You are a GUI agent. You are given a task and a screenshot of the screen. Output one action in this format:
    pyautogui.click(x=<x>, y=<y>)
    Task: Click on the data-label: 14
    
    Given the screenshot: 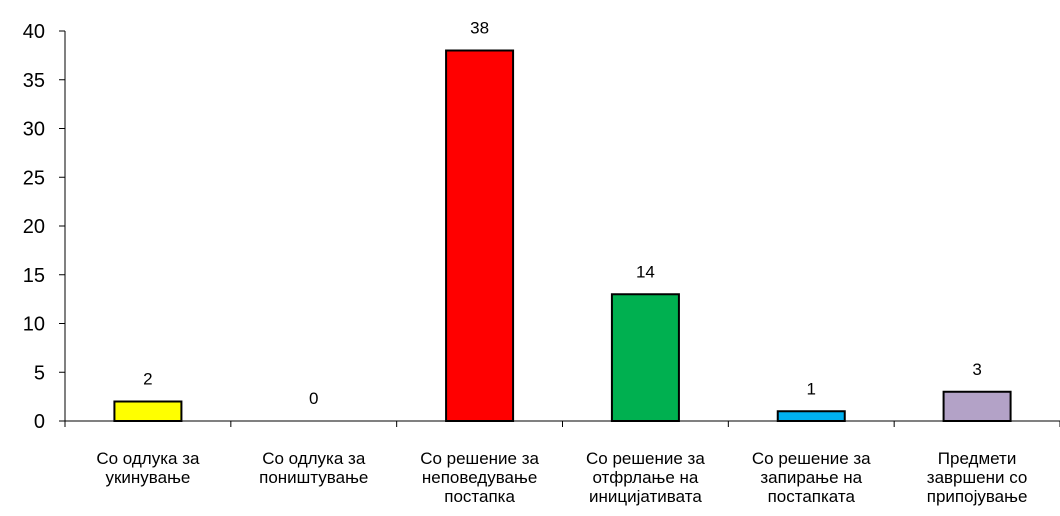 What is the action you would take?
    pyautogui.click(x=645, y=271)
    